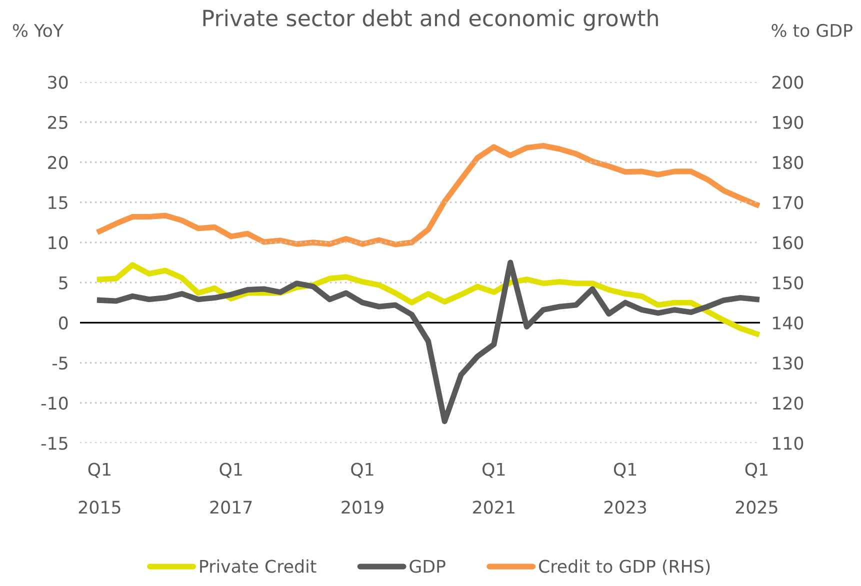 Image resolution: width=861 pixels, height=586 pixels. What do you see at coordinates (624, 567) in the screenshot?
I see `legend-label: Credit to GDP (RHS)` at bounding box center [624, 567].